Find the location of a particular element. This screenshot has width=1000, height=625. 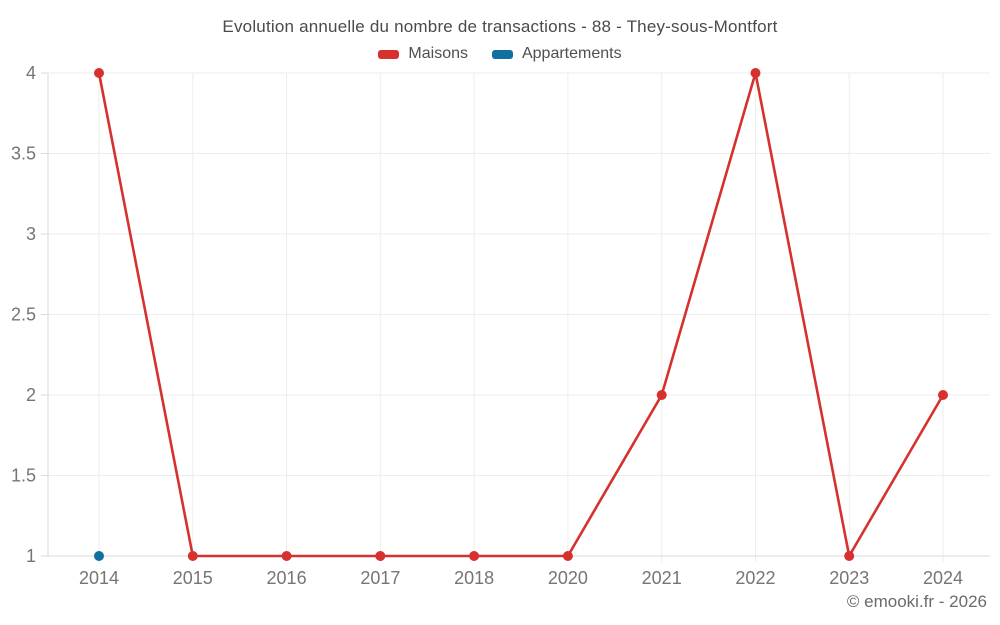

data-point-appartements-2014 is located at coordinates (99, 556).